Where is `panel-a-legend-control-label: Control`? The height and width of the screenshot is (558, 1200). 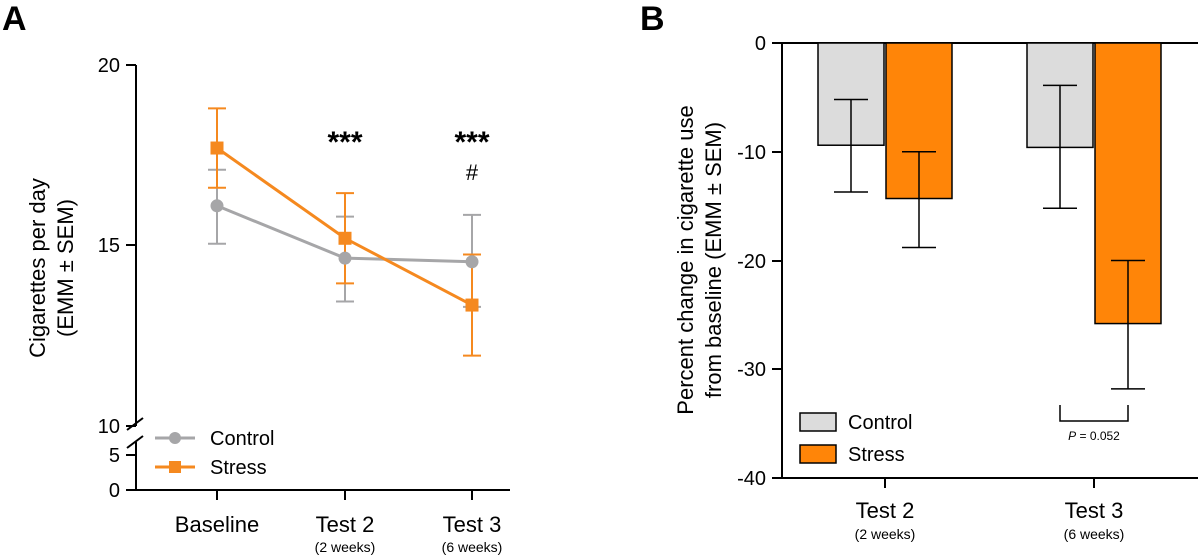
panel-a-legend-control-label: Control is located at coordinates (242, 439).